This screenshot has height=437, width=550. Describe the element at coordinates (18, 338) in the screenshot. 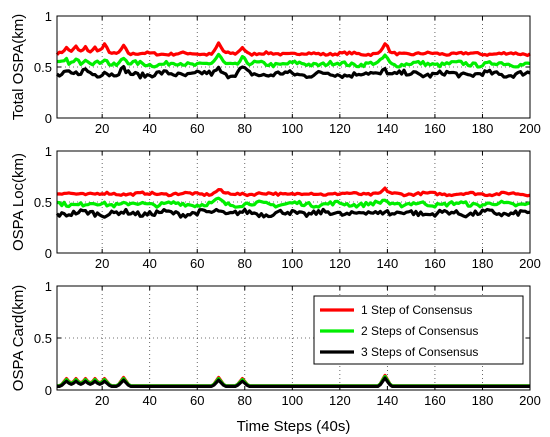

I see `y-axis-label: OSPA Card(km)` at that location.